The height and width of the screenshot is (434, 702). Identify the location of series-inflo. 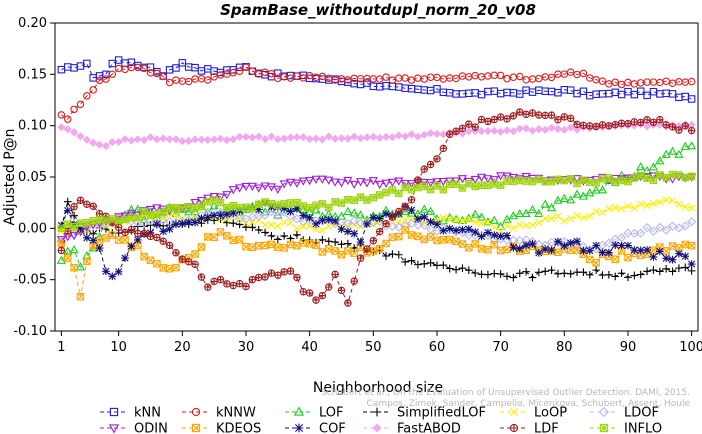
(376, 201).